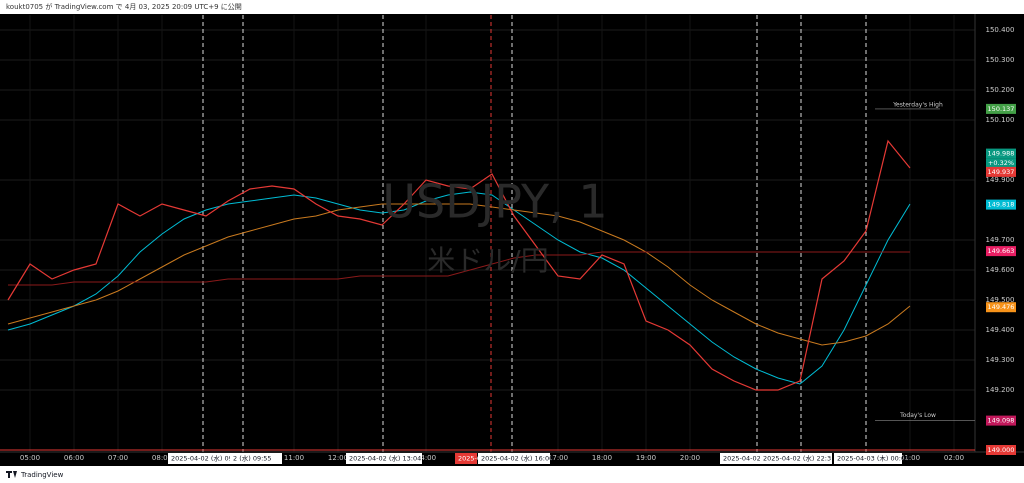 Image resolution: width=1024 pixels, height=483 pixels. I want to click on time-highlight: 2025-04-02 (水, so click(747, 458).